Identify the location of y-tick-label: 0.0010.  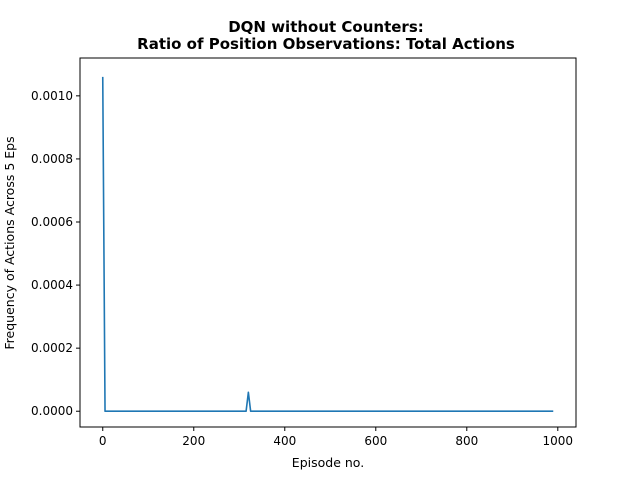
(52, 96).